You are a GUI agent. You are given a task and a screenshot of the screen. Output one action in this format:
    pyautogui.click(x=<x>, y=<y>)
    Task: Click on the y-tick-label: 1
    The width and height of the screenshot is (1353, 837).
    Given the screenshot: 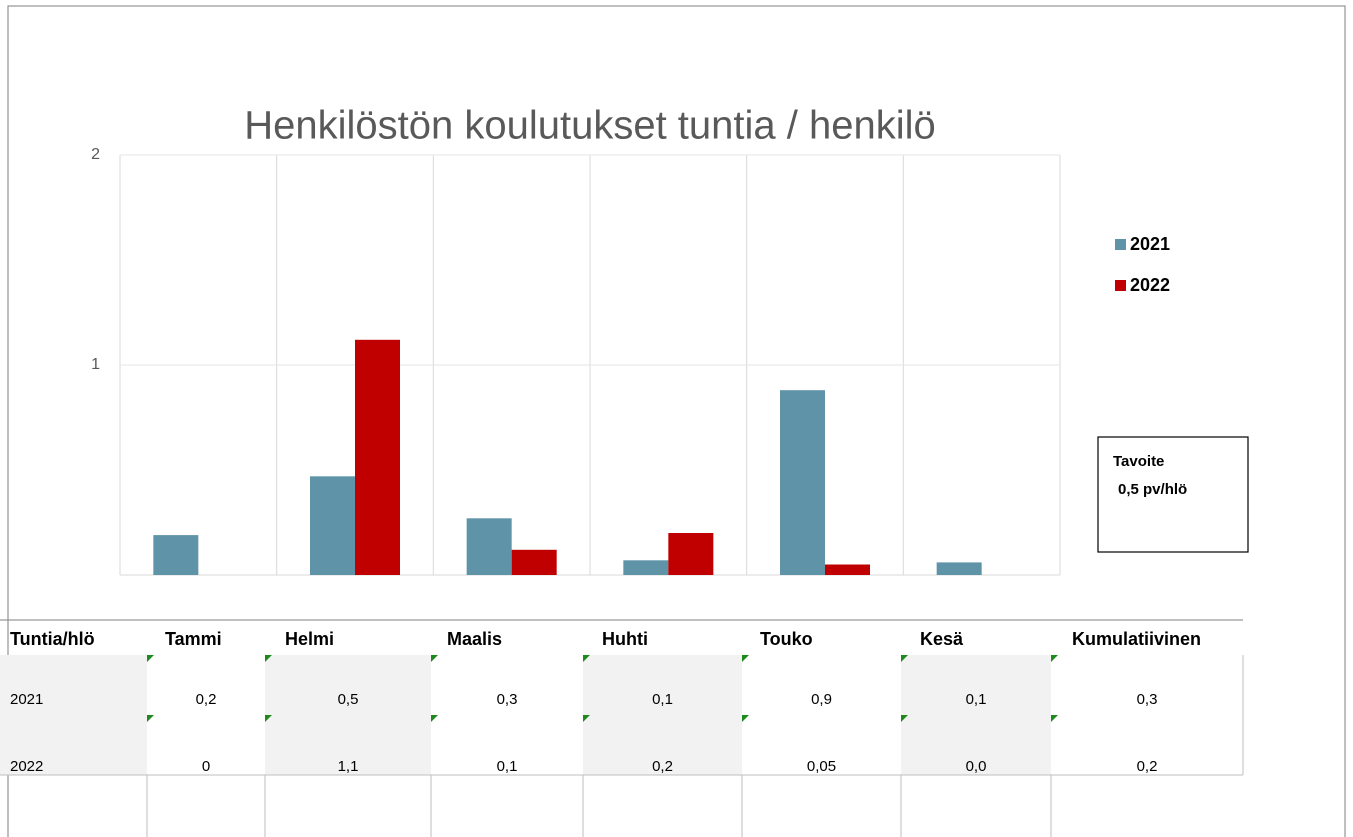 What is the action you would take?
    pyautogui.click(x=95, y=364)
    